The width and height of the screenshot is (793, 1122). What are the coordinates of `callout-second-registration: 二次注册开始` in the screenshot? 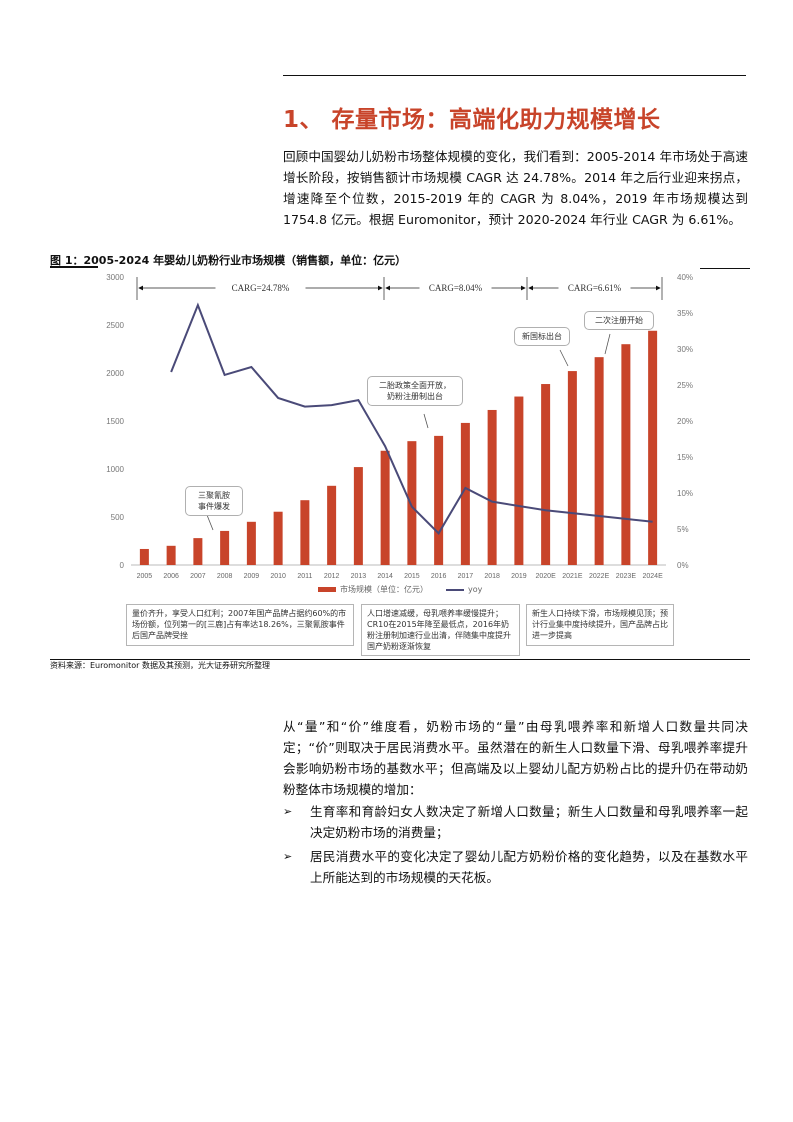 It's located at (619, 320).